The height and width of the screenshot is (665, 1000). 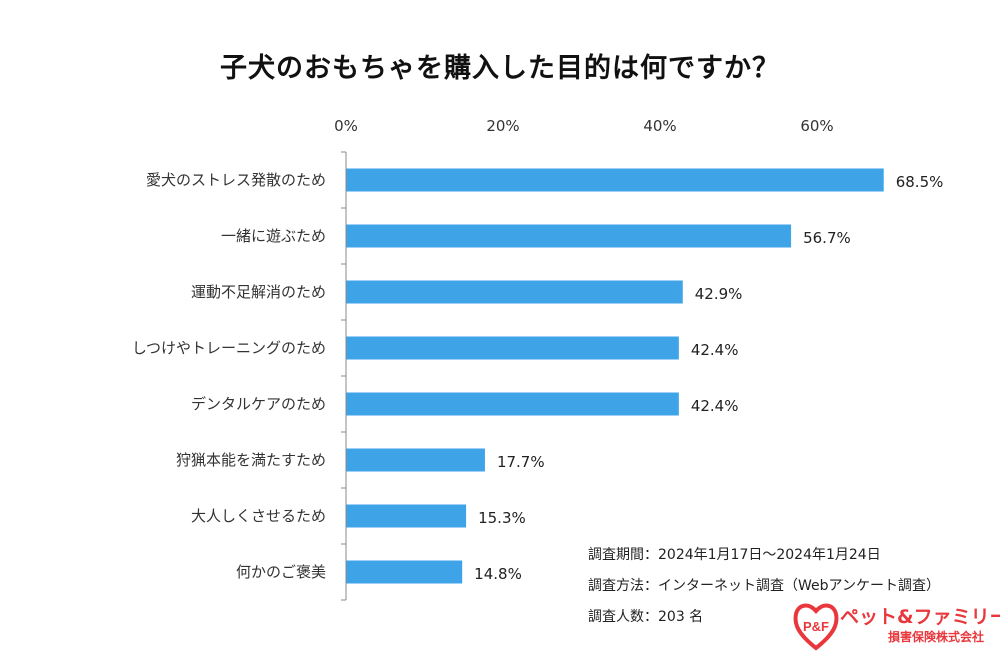 What do you see at coordinates (258, 292) in the screenshot?
I see `category-label: 運動不足解消のため` at bounding box center [258, 292].